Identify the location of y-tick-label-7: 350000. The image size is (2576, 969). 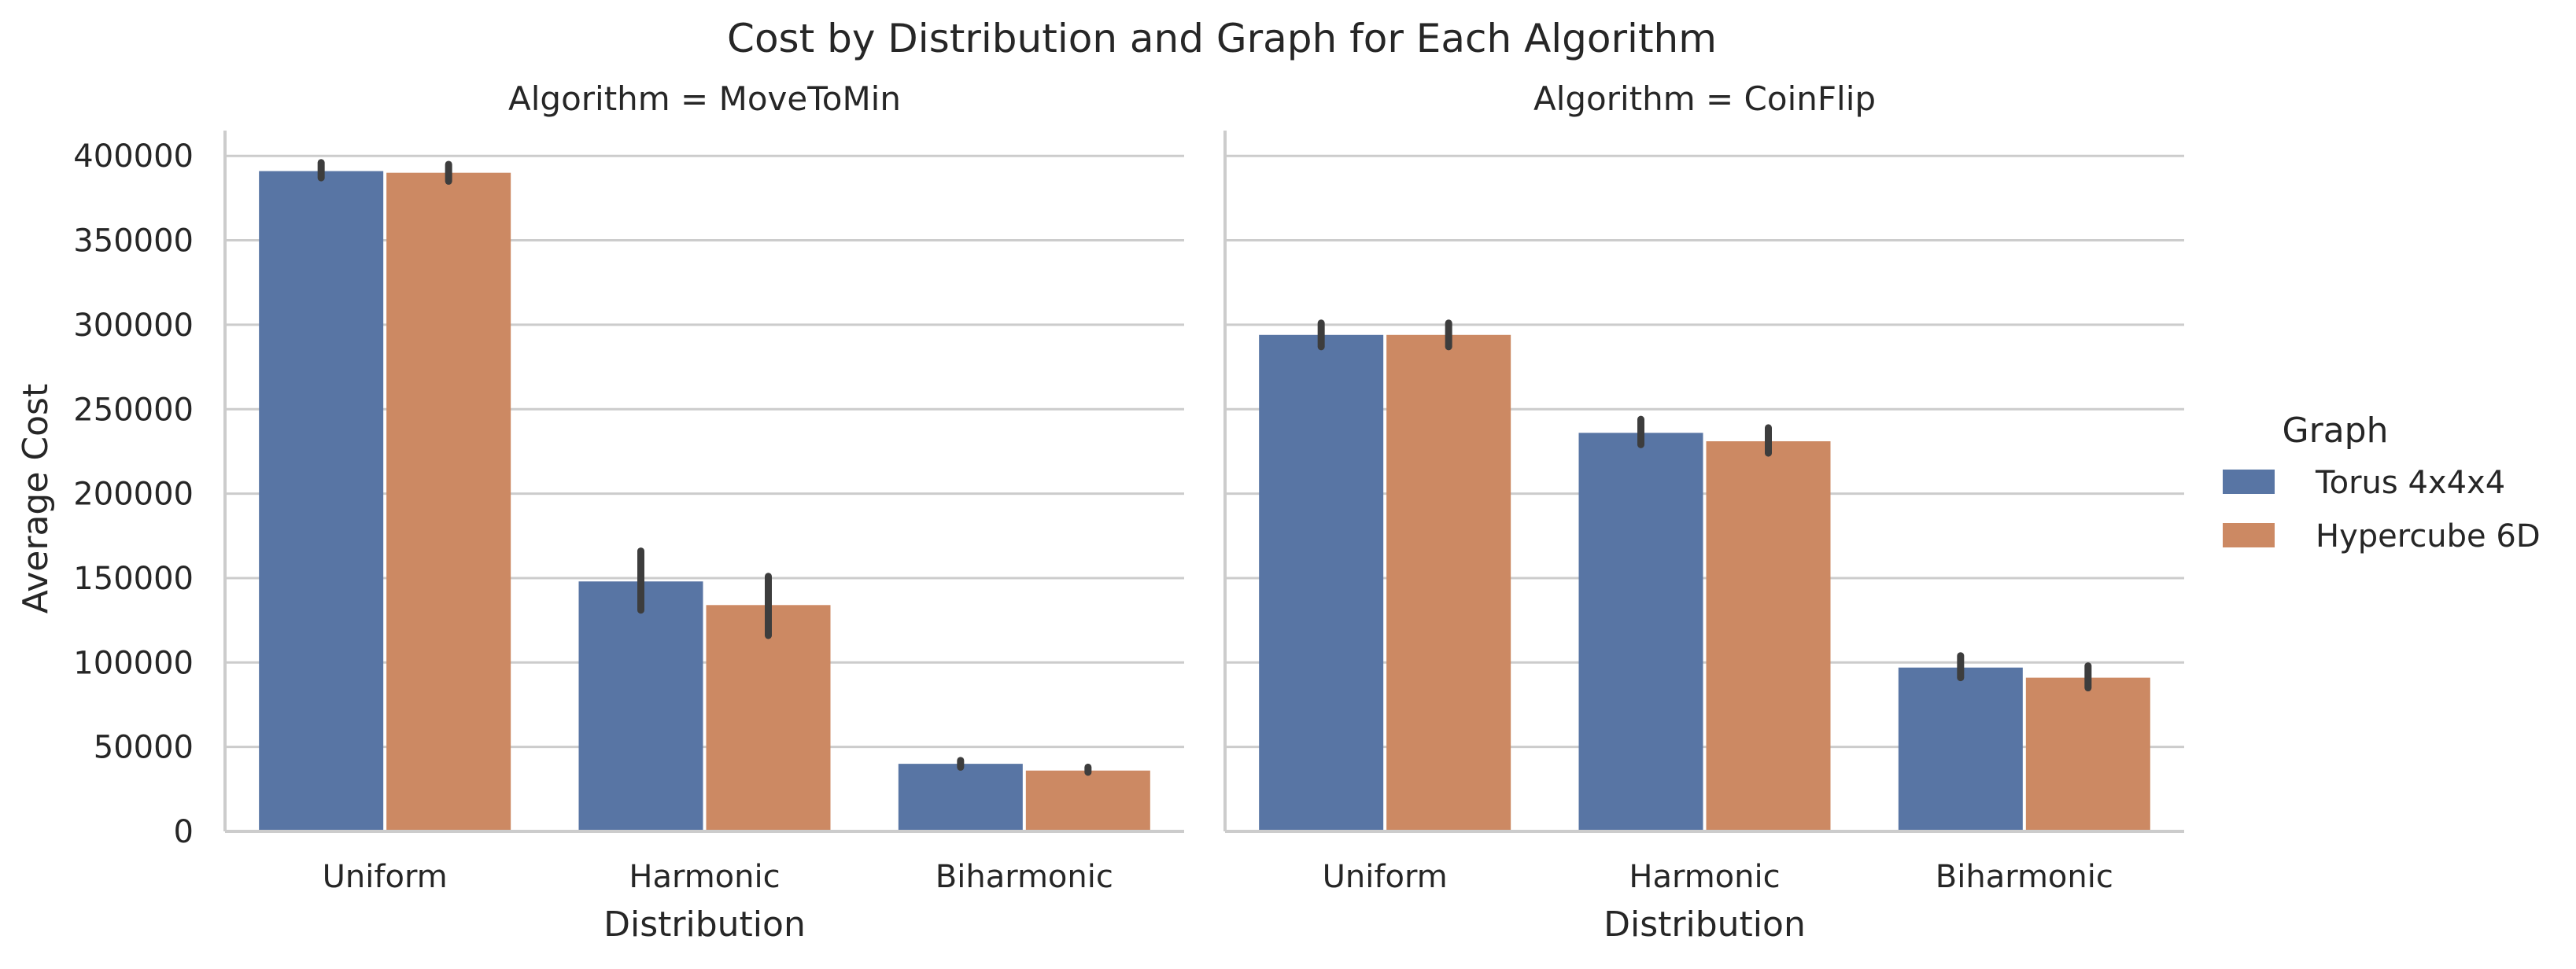
(133, 241).